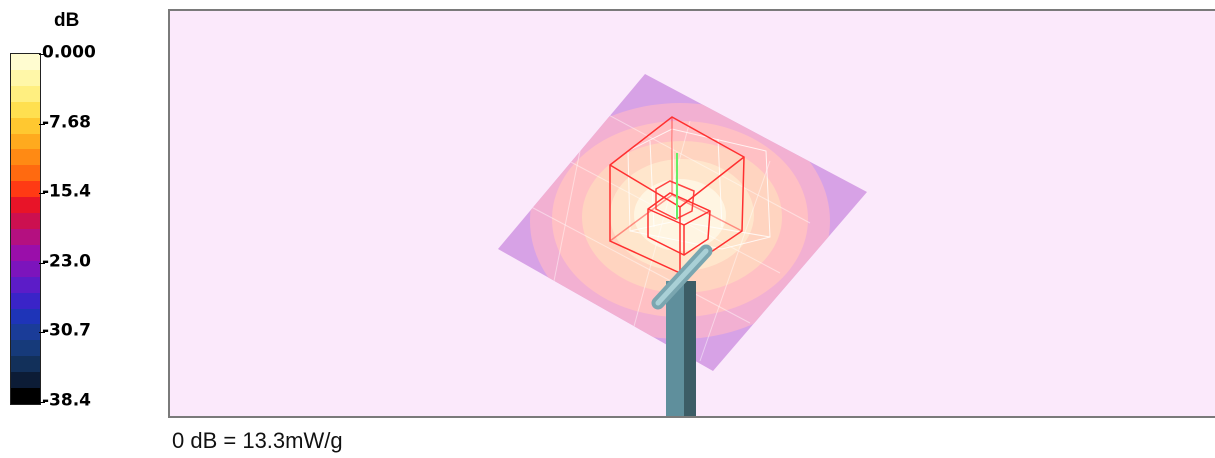 Image resolution: width=1215 pixels, height=458 pixels. Describe the element at coordinates (67, 20) in the screenshot. I see `legend-unit-label: dB` at that location.